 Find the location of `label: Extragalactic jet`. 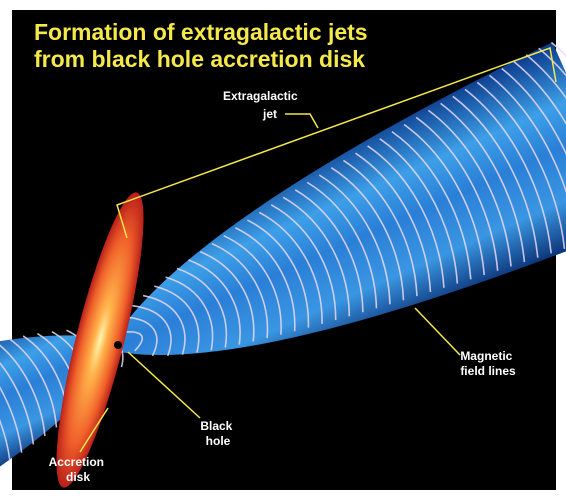

label: Extragalactic jet is located at coordinates (262, 105).